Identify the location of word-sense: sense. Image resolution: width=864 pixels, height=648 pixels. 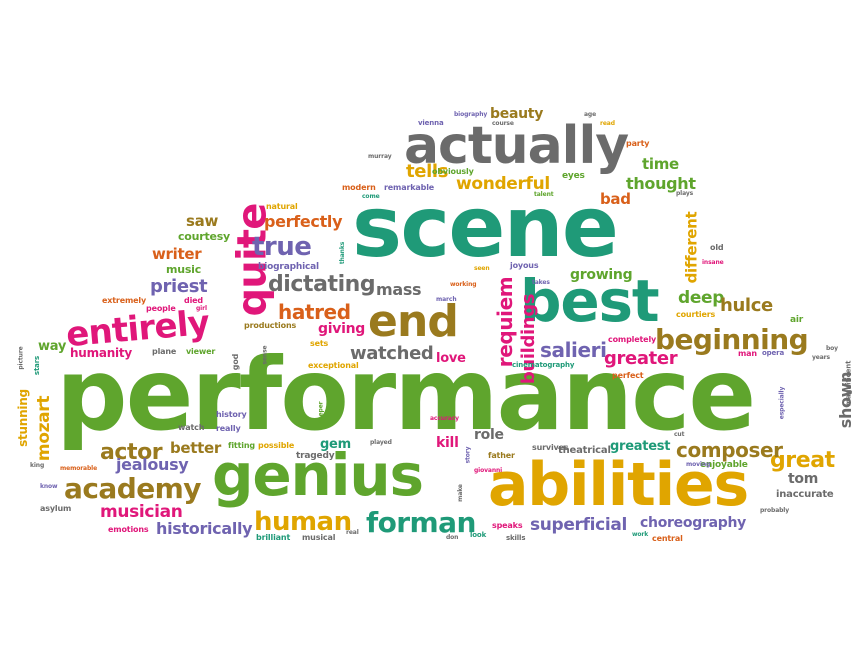
(265, 355).